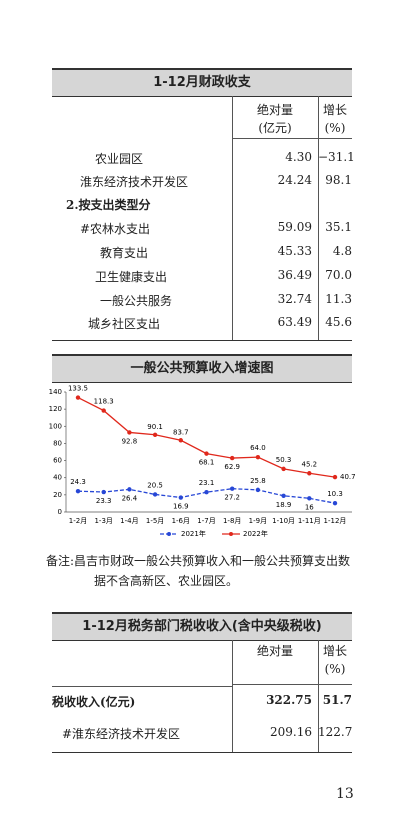 This screenshot has height=816, width=400. What do you see at coordinates (338, 275) in the screenshot?
I see `table-cell: 70.0` at bounding box center [338, 275].